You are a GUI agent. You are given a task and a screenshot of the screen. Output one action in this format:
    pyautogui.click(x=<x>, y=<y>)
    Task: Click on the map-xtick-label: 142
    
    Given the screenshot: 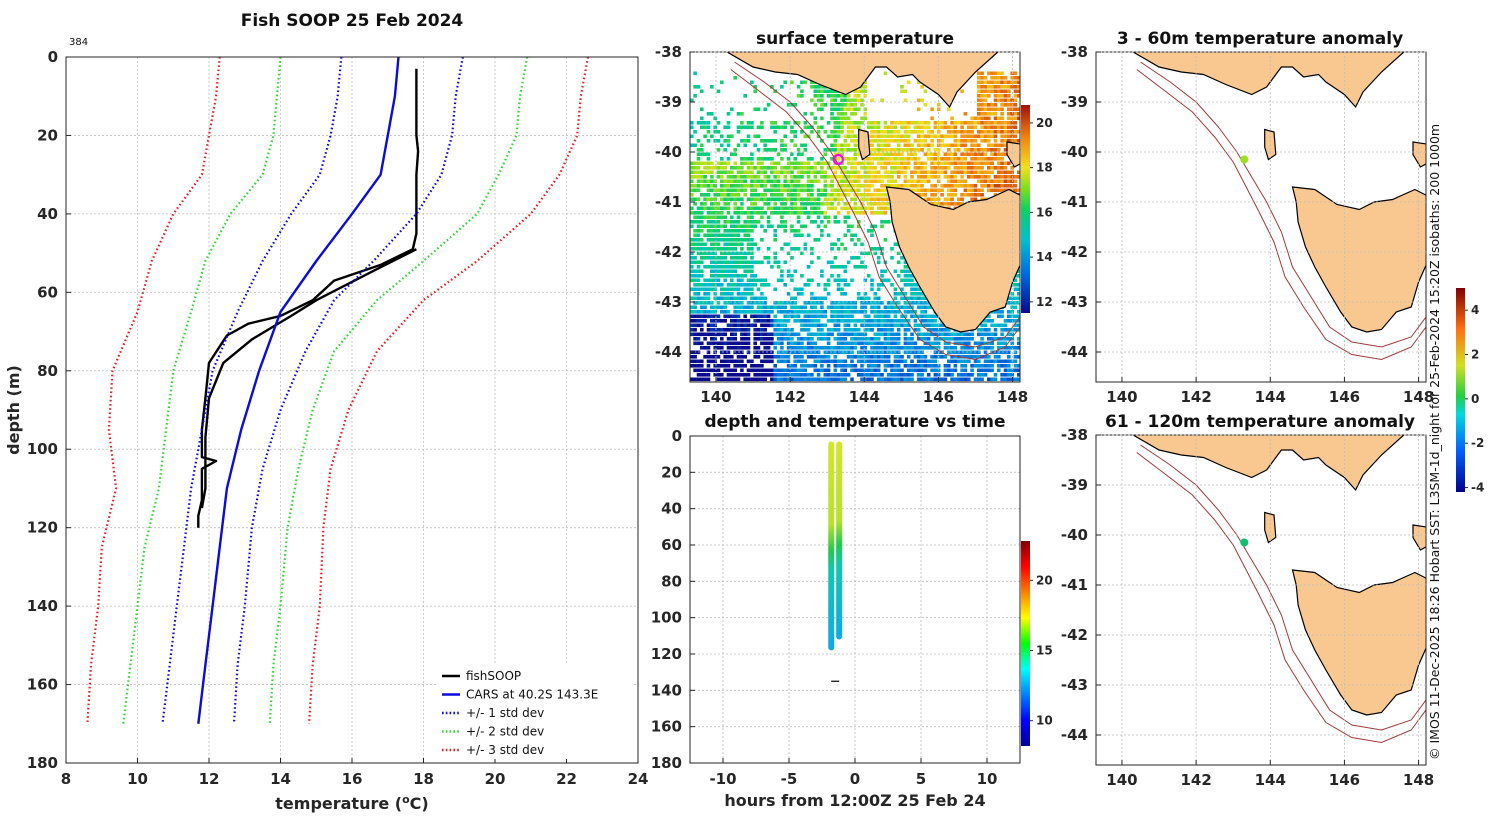 What is the action you would take?
    pyautogui.click(x=789, y=397)
    